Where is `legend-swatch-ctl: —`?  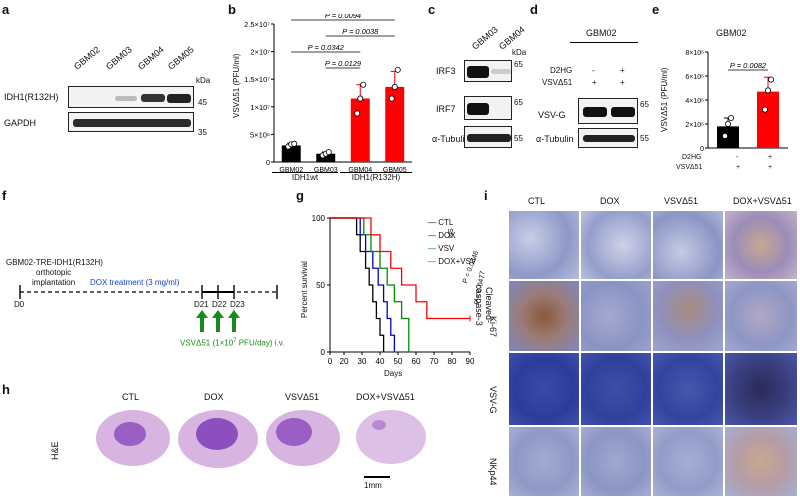 legend-swatch-ctl: — is located at coordinates (432, 222).